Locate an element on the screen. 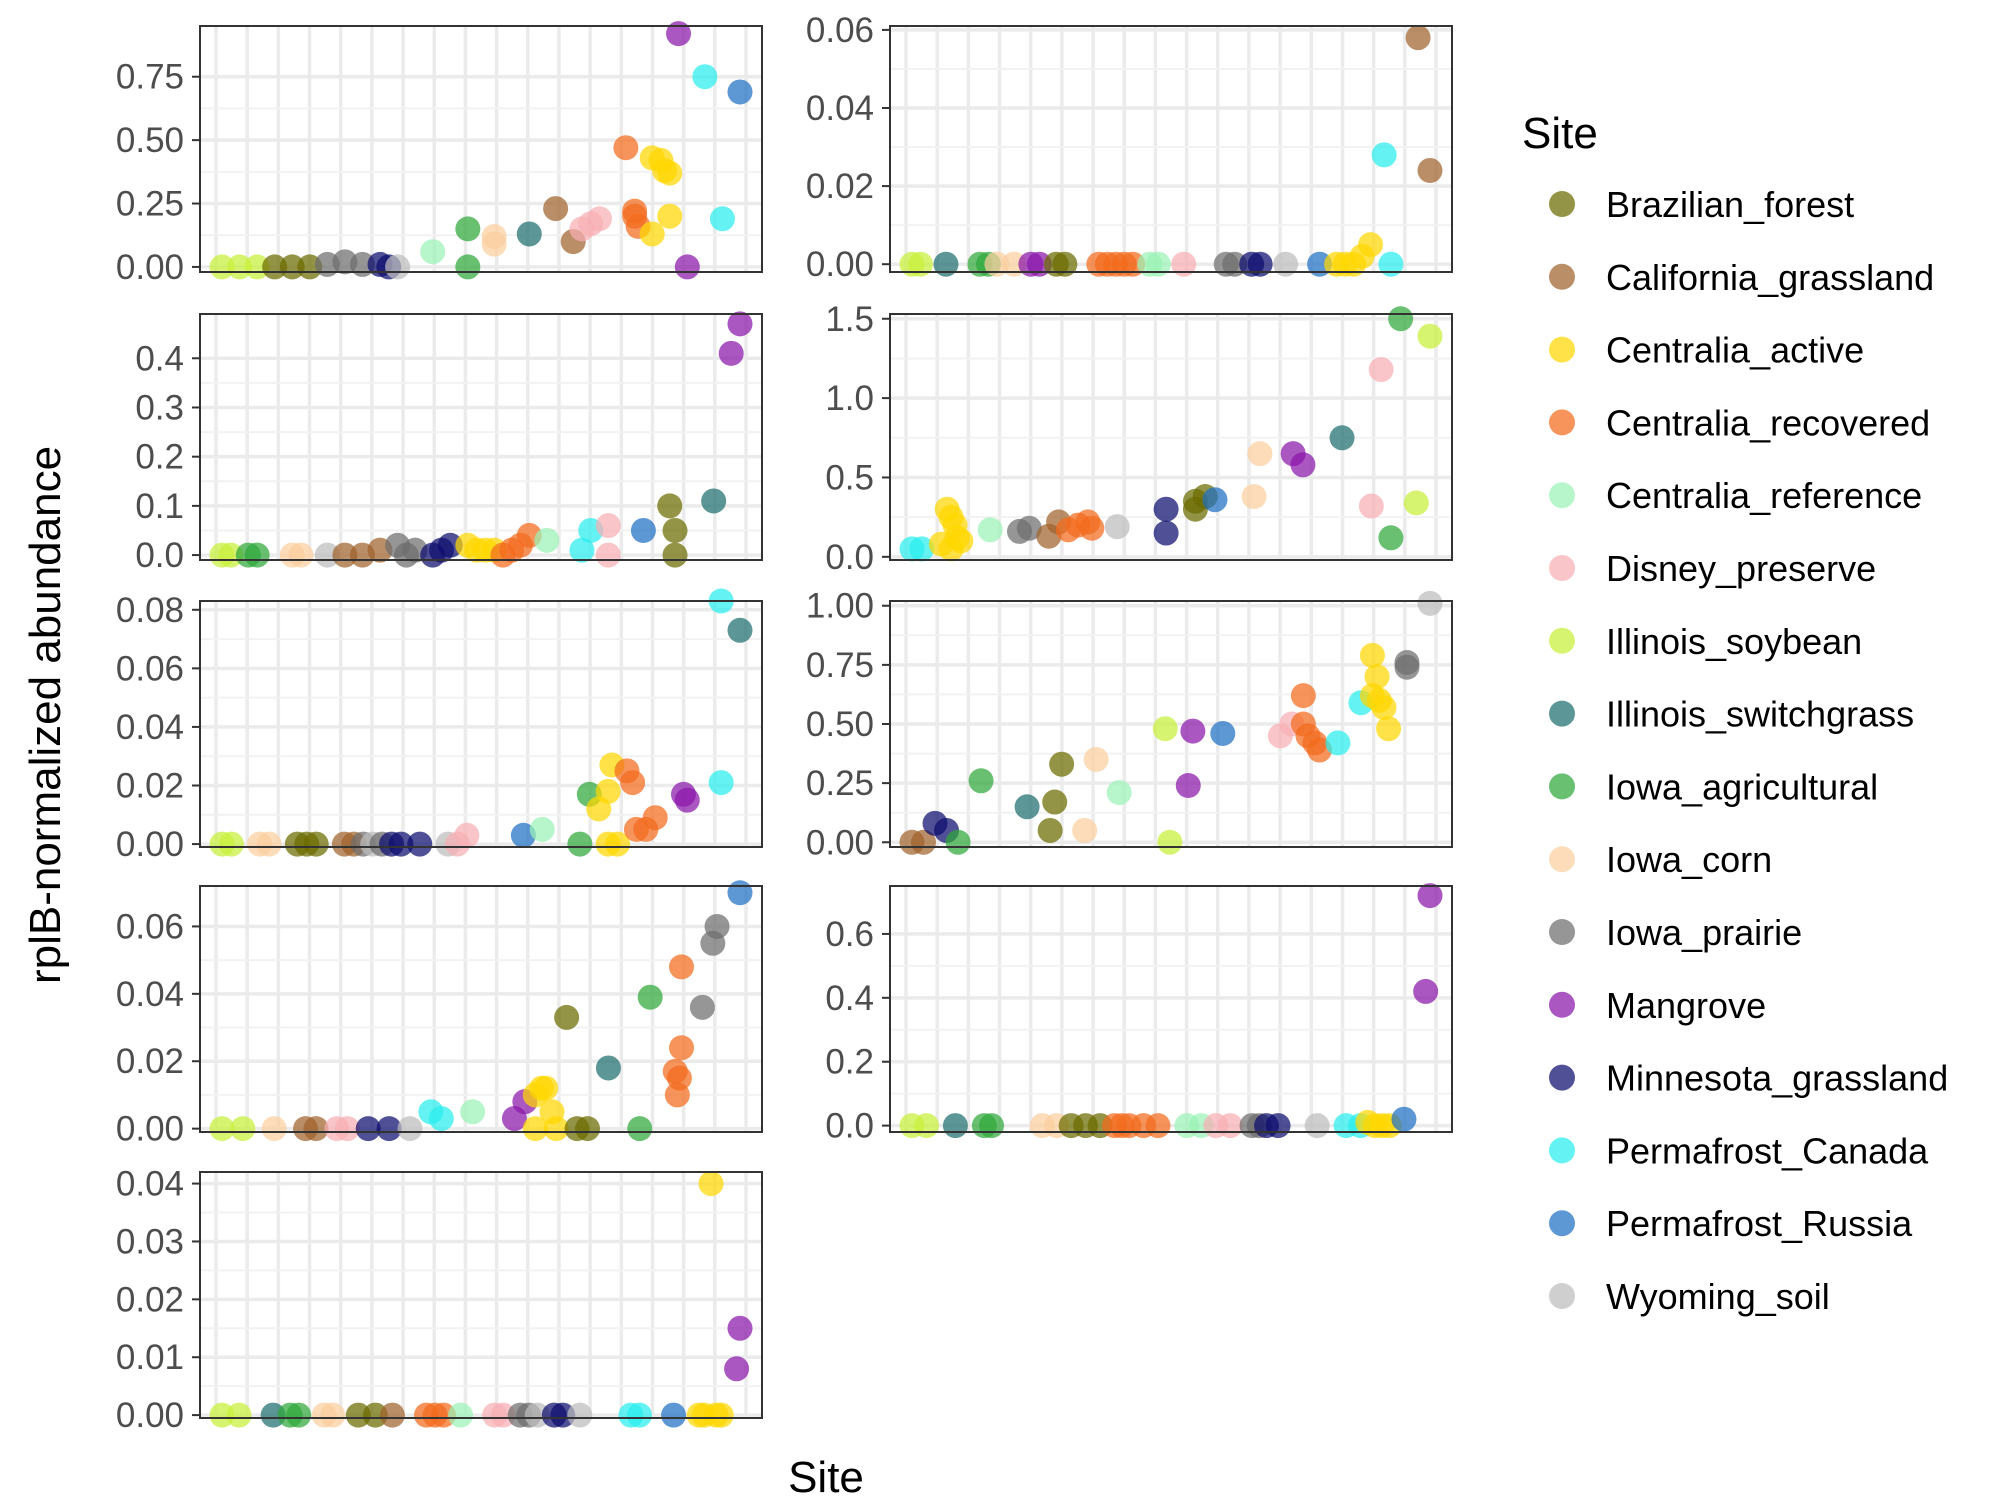  legend-label: Brazilian_forest is located at coordinates (1730, 204).